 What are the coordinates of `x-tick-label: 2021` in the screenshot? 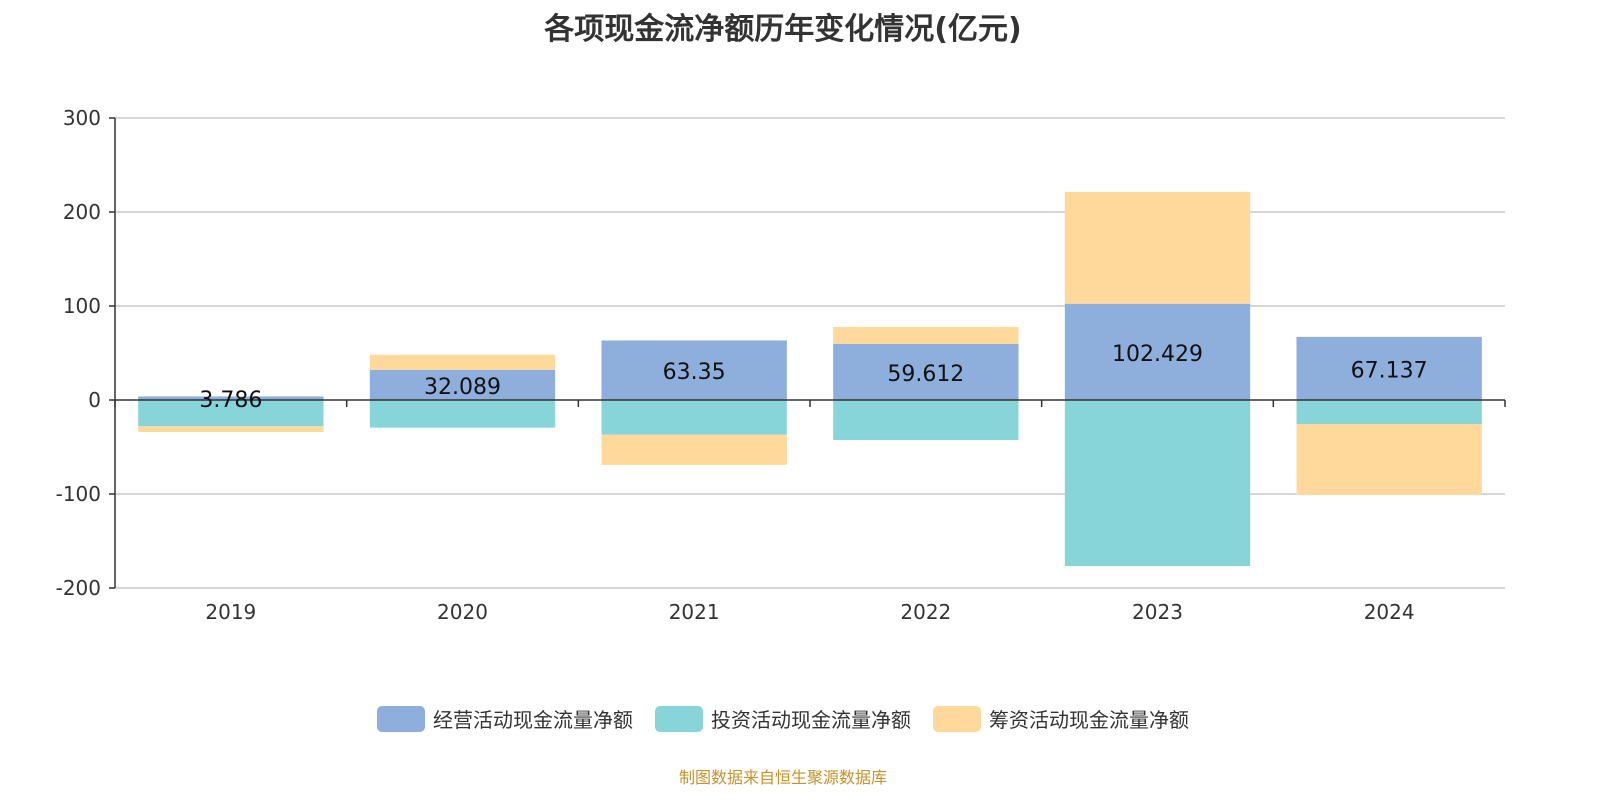 It's located at (694, 612).